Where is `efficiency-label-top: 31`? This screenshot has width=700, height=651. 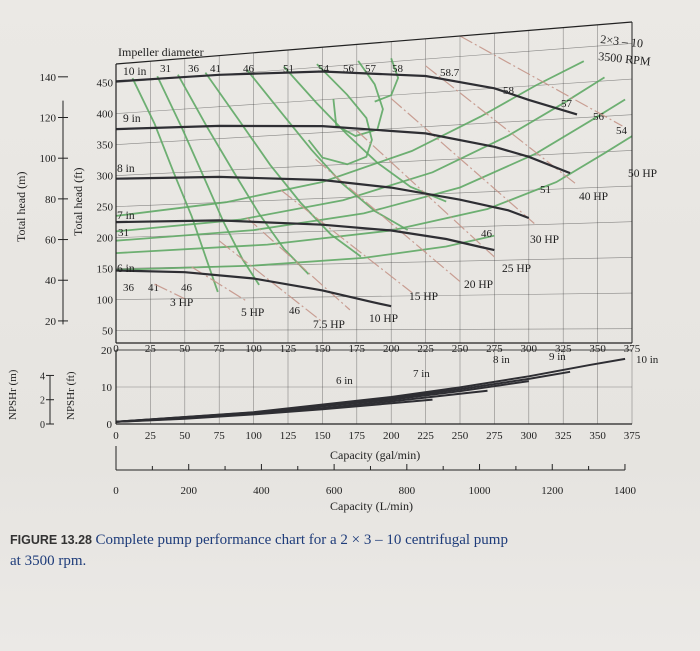
efficiency-label-top: 31 is located at coordinates (165, 69).